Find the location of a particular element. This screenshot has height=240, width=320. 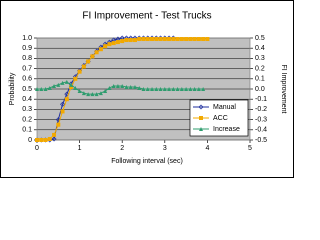

x-tick-label: 0 is located at coordinates (37, 148).